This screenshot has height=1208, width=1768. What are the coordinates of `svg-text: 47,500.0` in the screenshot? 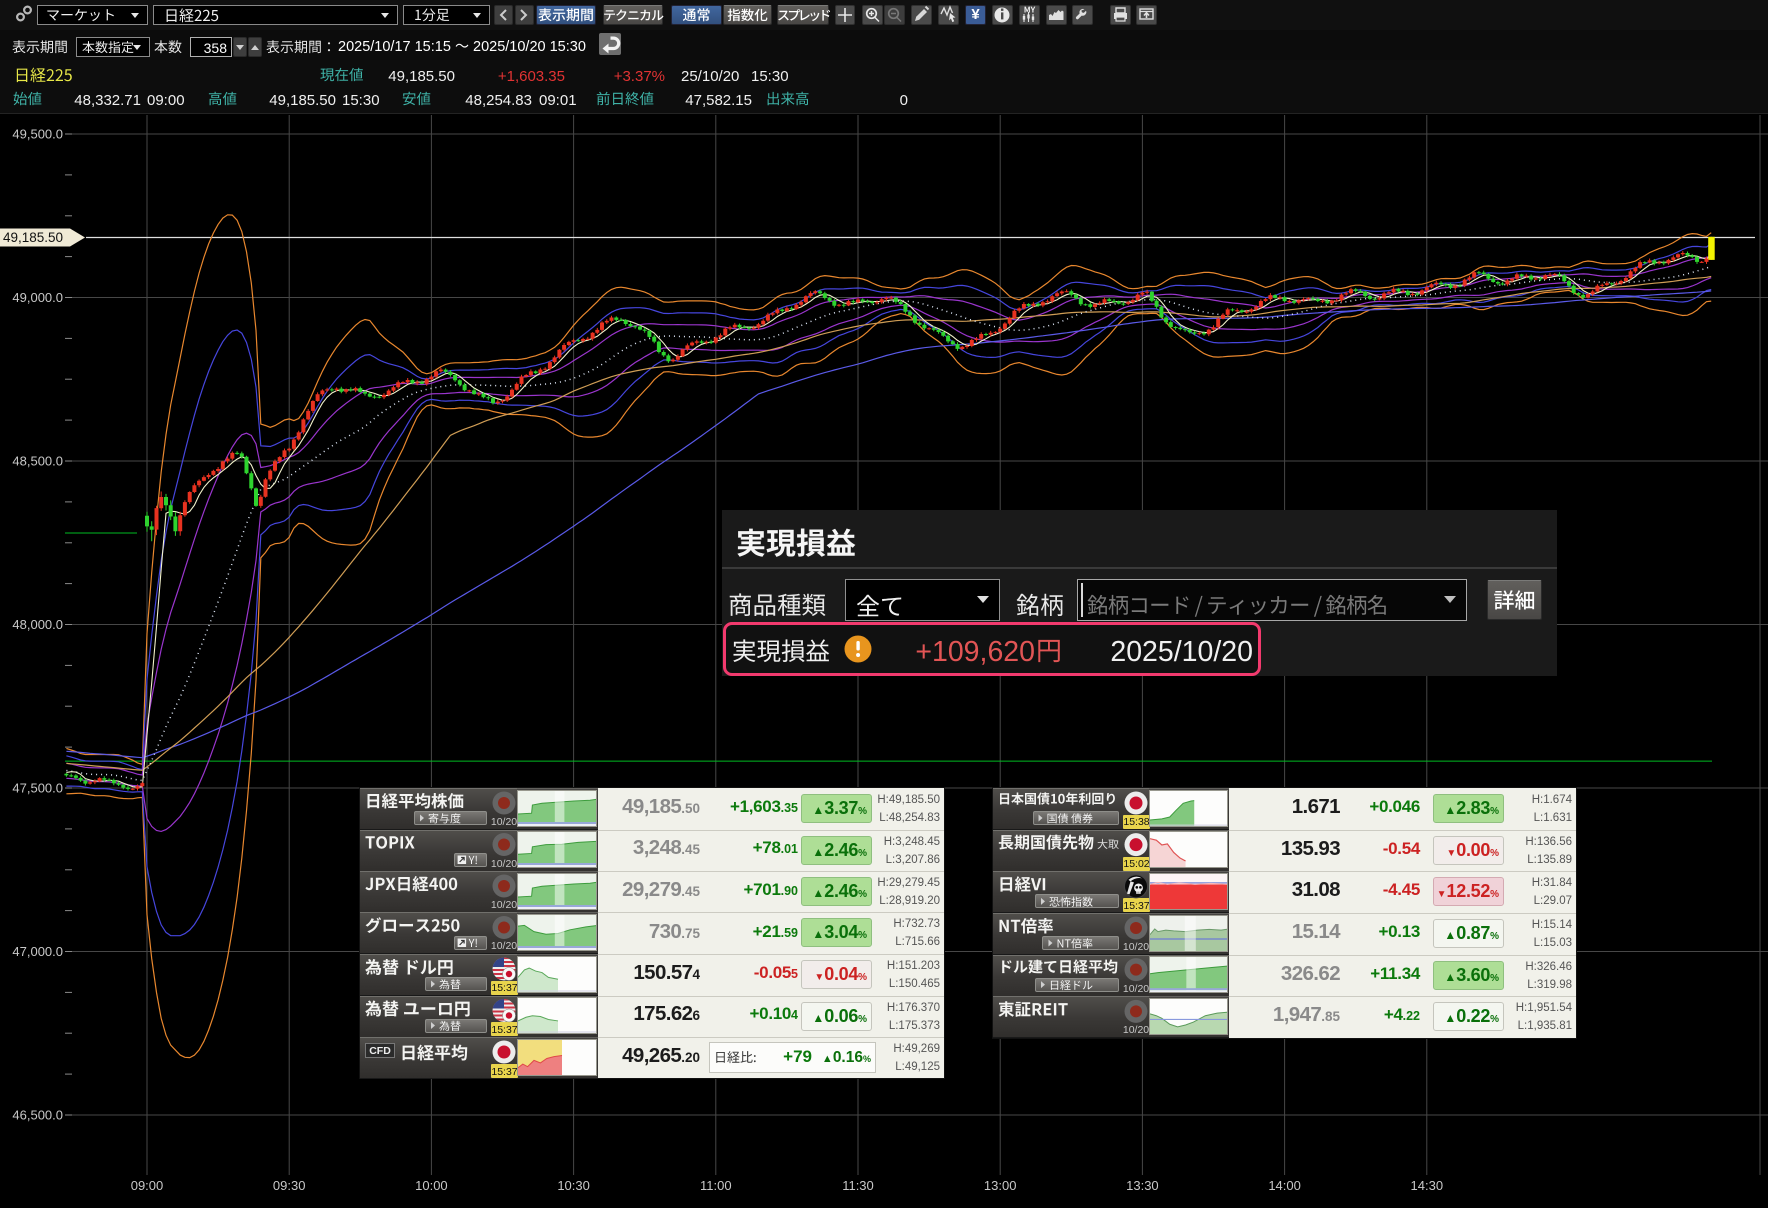 It's located at (37, 788).